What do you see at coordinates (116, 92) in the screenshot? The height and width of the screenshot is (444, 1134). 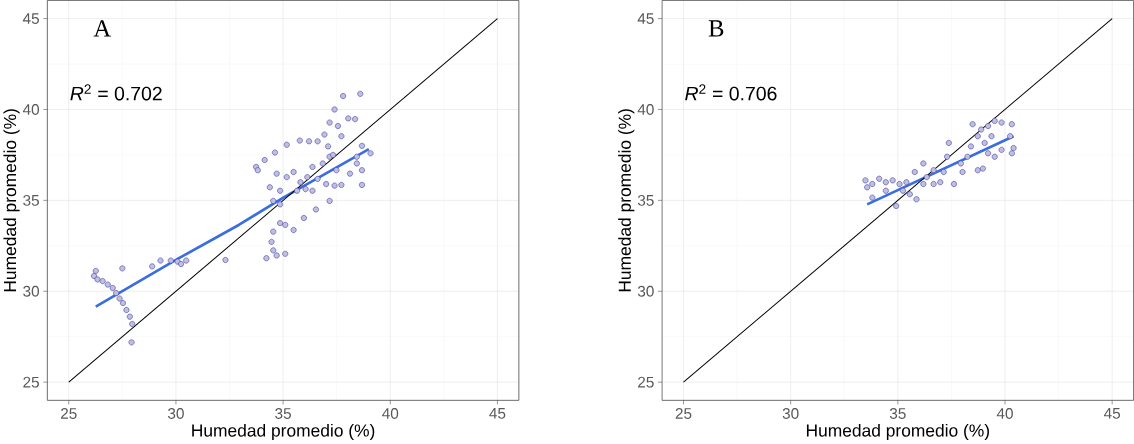 I see `annotation: R$^{2}$ = 0.702` at bounding box center [116, 92].